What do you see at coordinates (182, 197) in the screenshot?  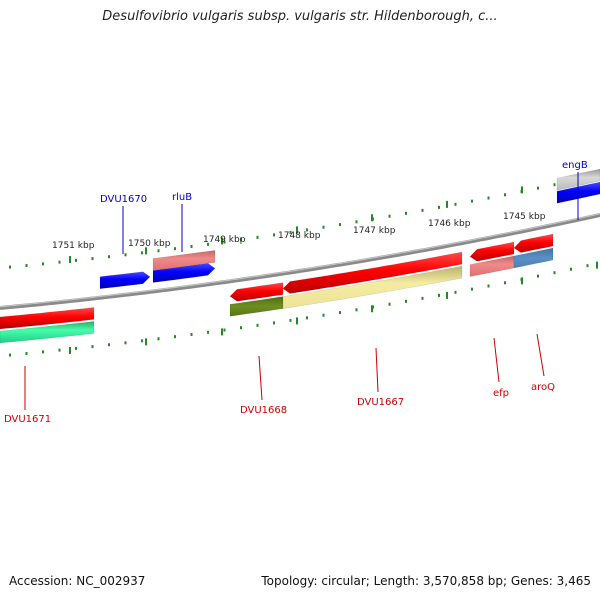 I see `gene-label-rluB: rluB` at bounding box center [182, 197].